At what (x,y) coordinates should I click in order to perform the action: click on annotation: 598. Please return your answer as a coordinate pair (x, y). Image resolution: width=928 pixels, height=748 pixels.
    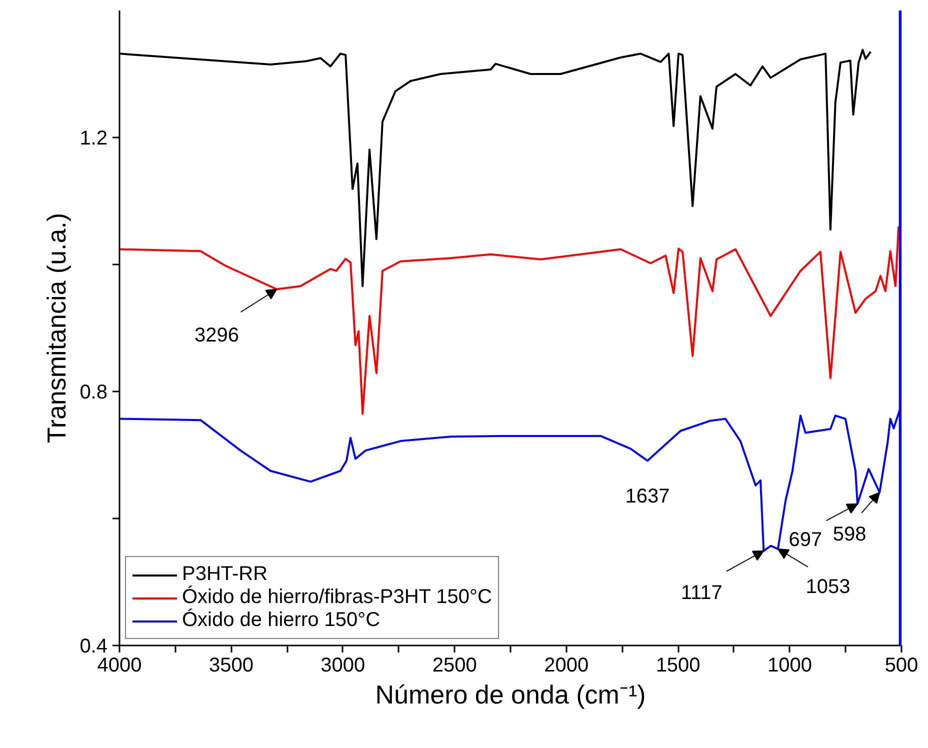
    Looking at the image, I should click on (849, 534).